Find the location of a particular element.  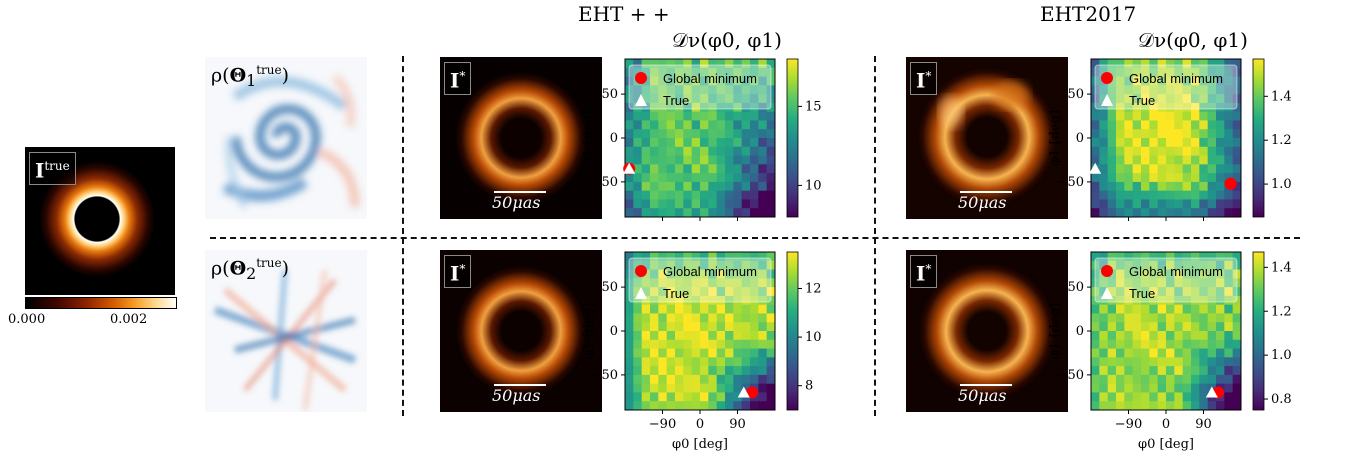

vertical-divider-right is located at coordinates (875, 236).